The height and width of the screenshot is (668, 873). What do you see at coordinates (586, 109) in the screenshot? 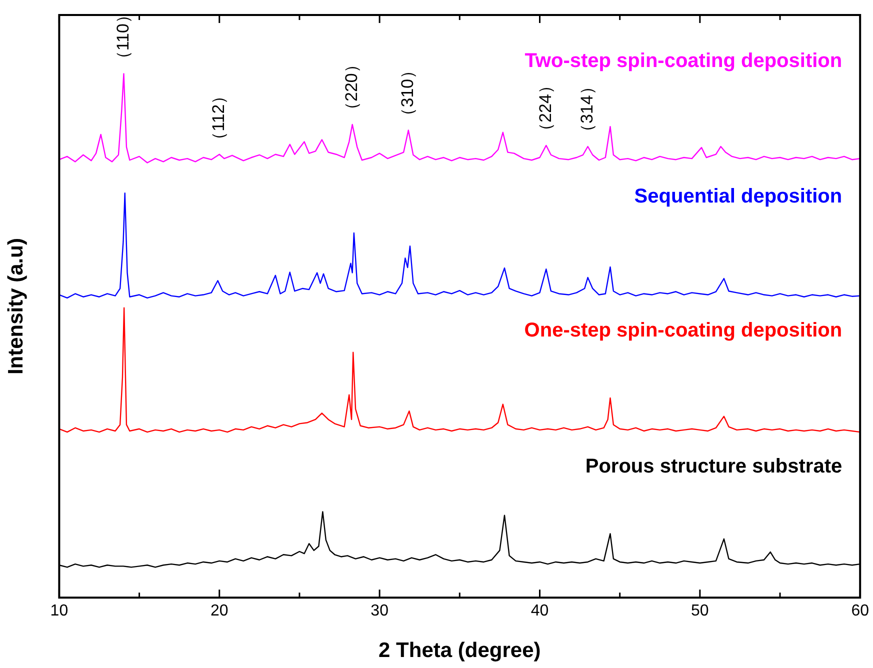
I see `annotation: （314）` at bounding box center [586, 109].